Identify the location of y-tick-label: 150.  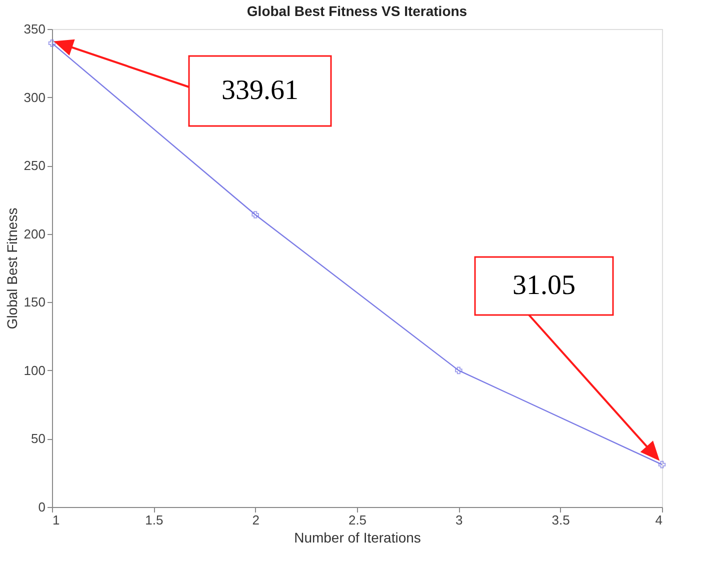
(35, 302).